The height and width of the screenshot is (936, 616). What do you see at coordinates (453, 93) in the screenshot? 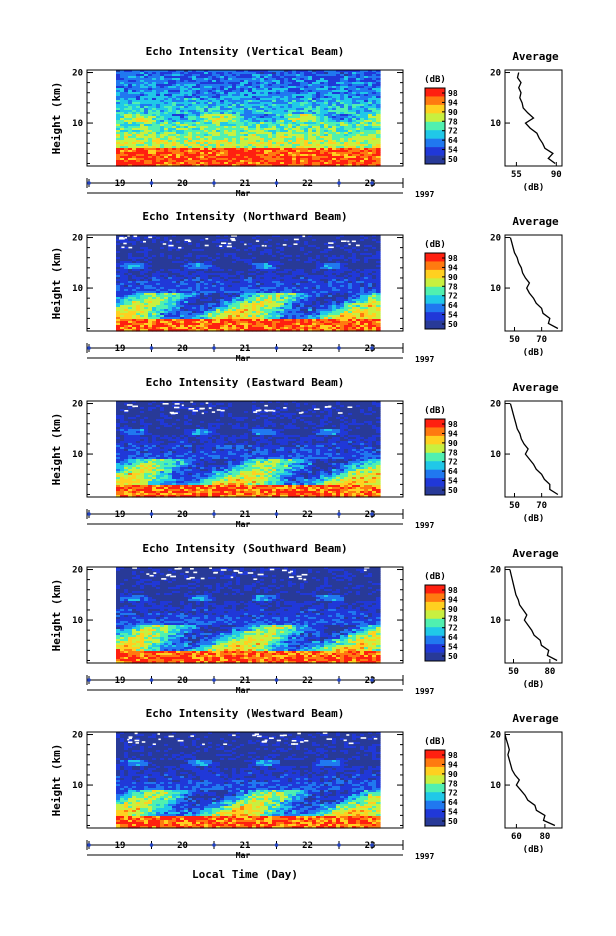
I see `colorbar-tick-label: 98` at bounding box center [453, 93].